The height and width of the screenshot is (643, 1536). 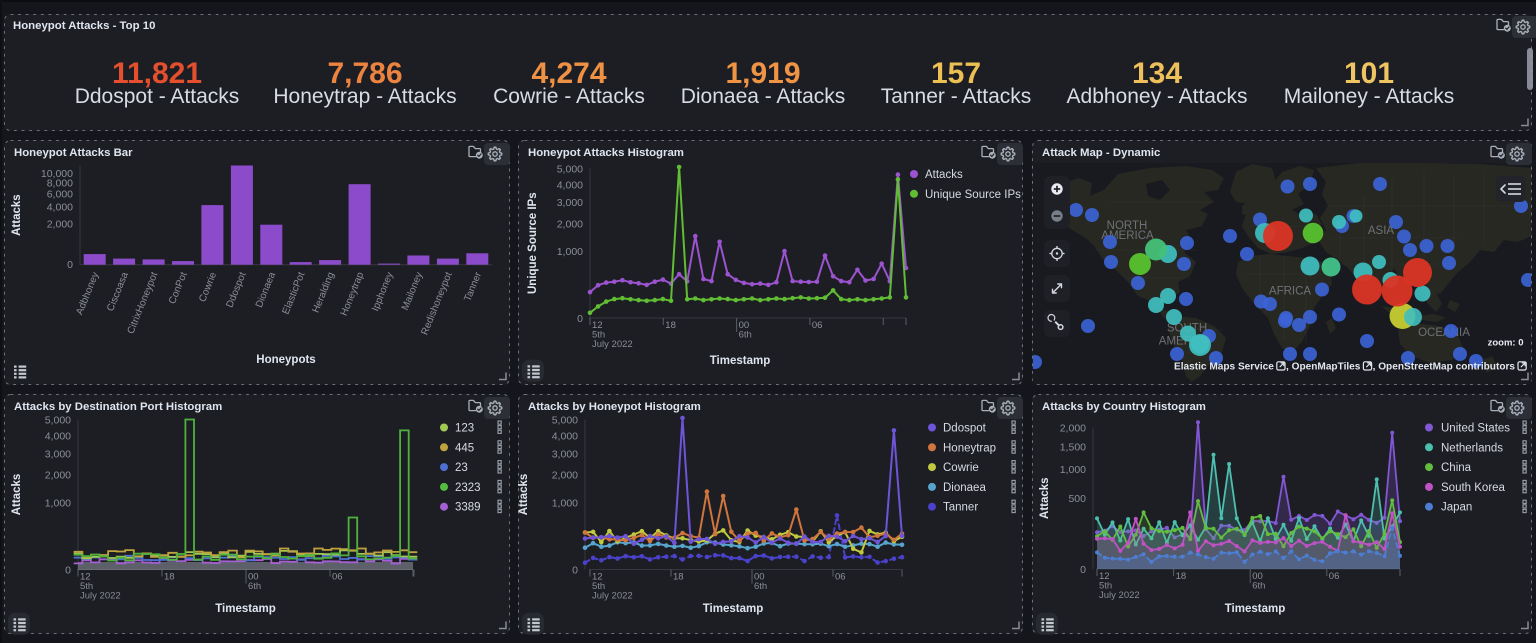 I want to click on svg-text: Cowrie, so click(x=961, y=468).